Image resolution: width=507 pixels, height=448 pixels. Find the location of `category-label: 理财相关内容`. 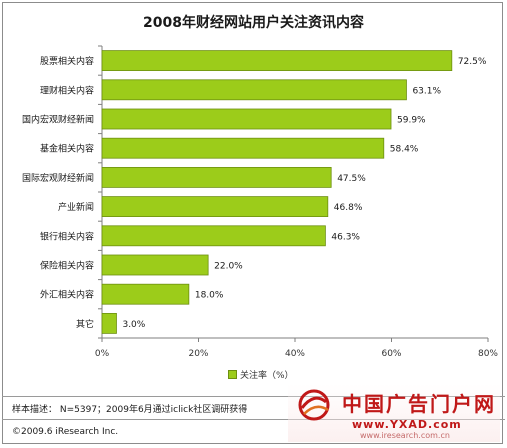

category-label: 理财相关内容 is located at coordinates (67, 90).